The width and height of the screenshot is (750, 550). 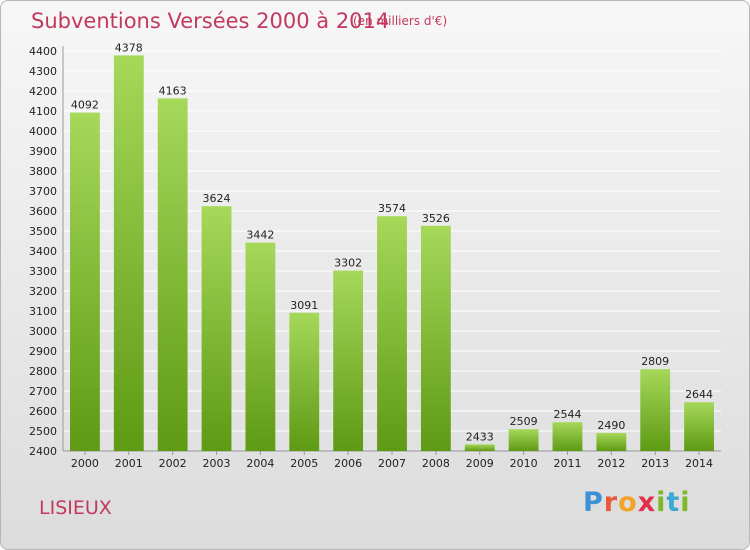 What do you see at coordinates (43, 51) in the screenshot?
I see `y-tick-label: 4400` at bounding box center [43, 51].